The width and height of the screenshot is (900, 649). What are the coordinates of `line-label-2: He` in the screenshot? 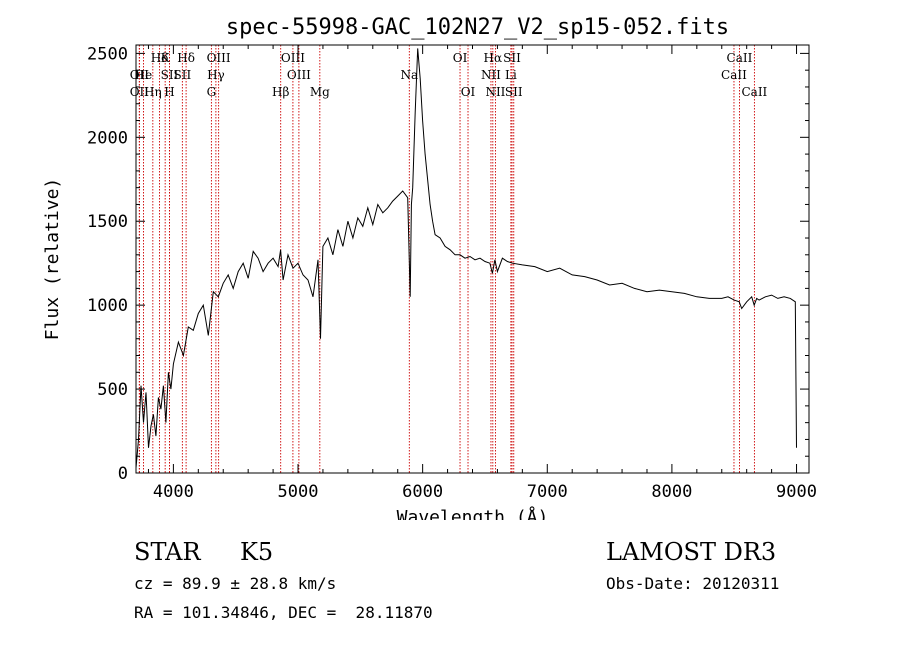 It's located at (144, 75).